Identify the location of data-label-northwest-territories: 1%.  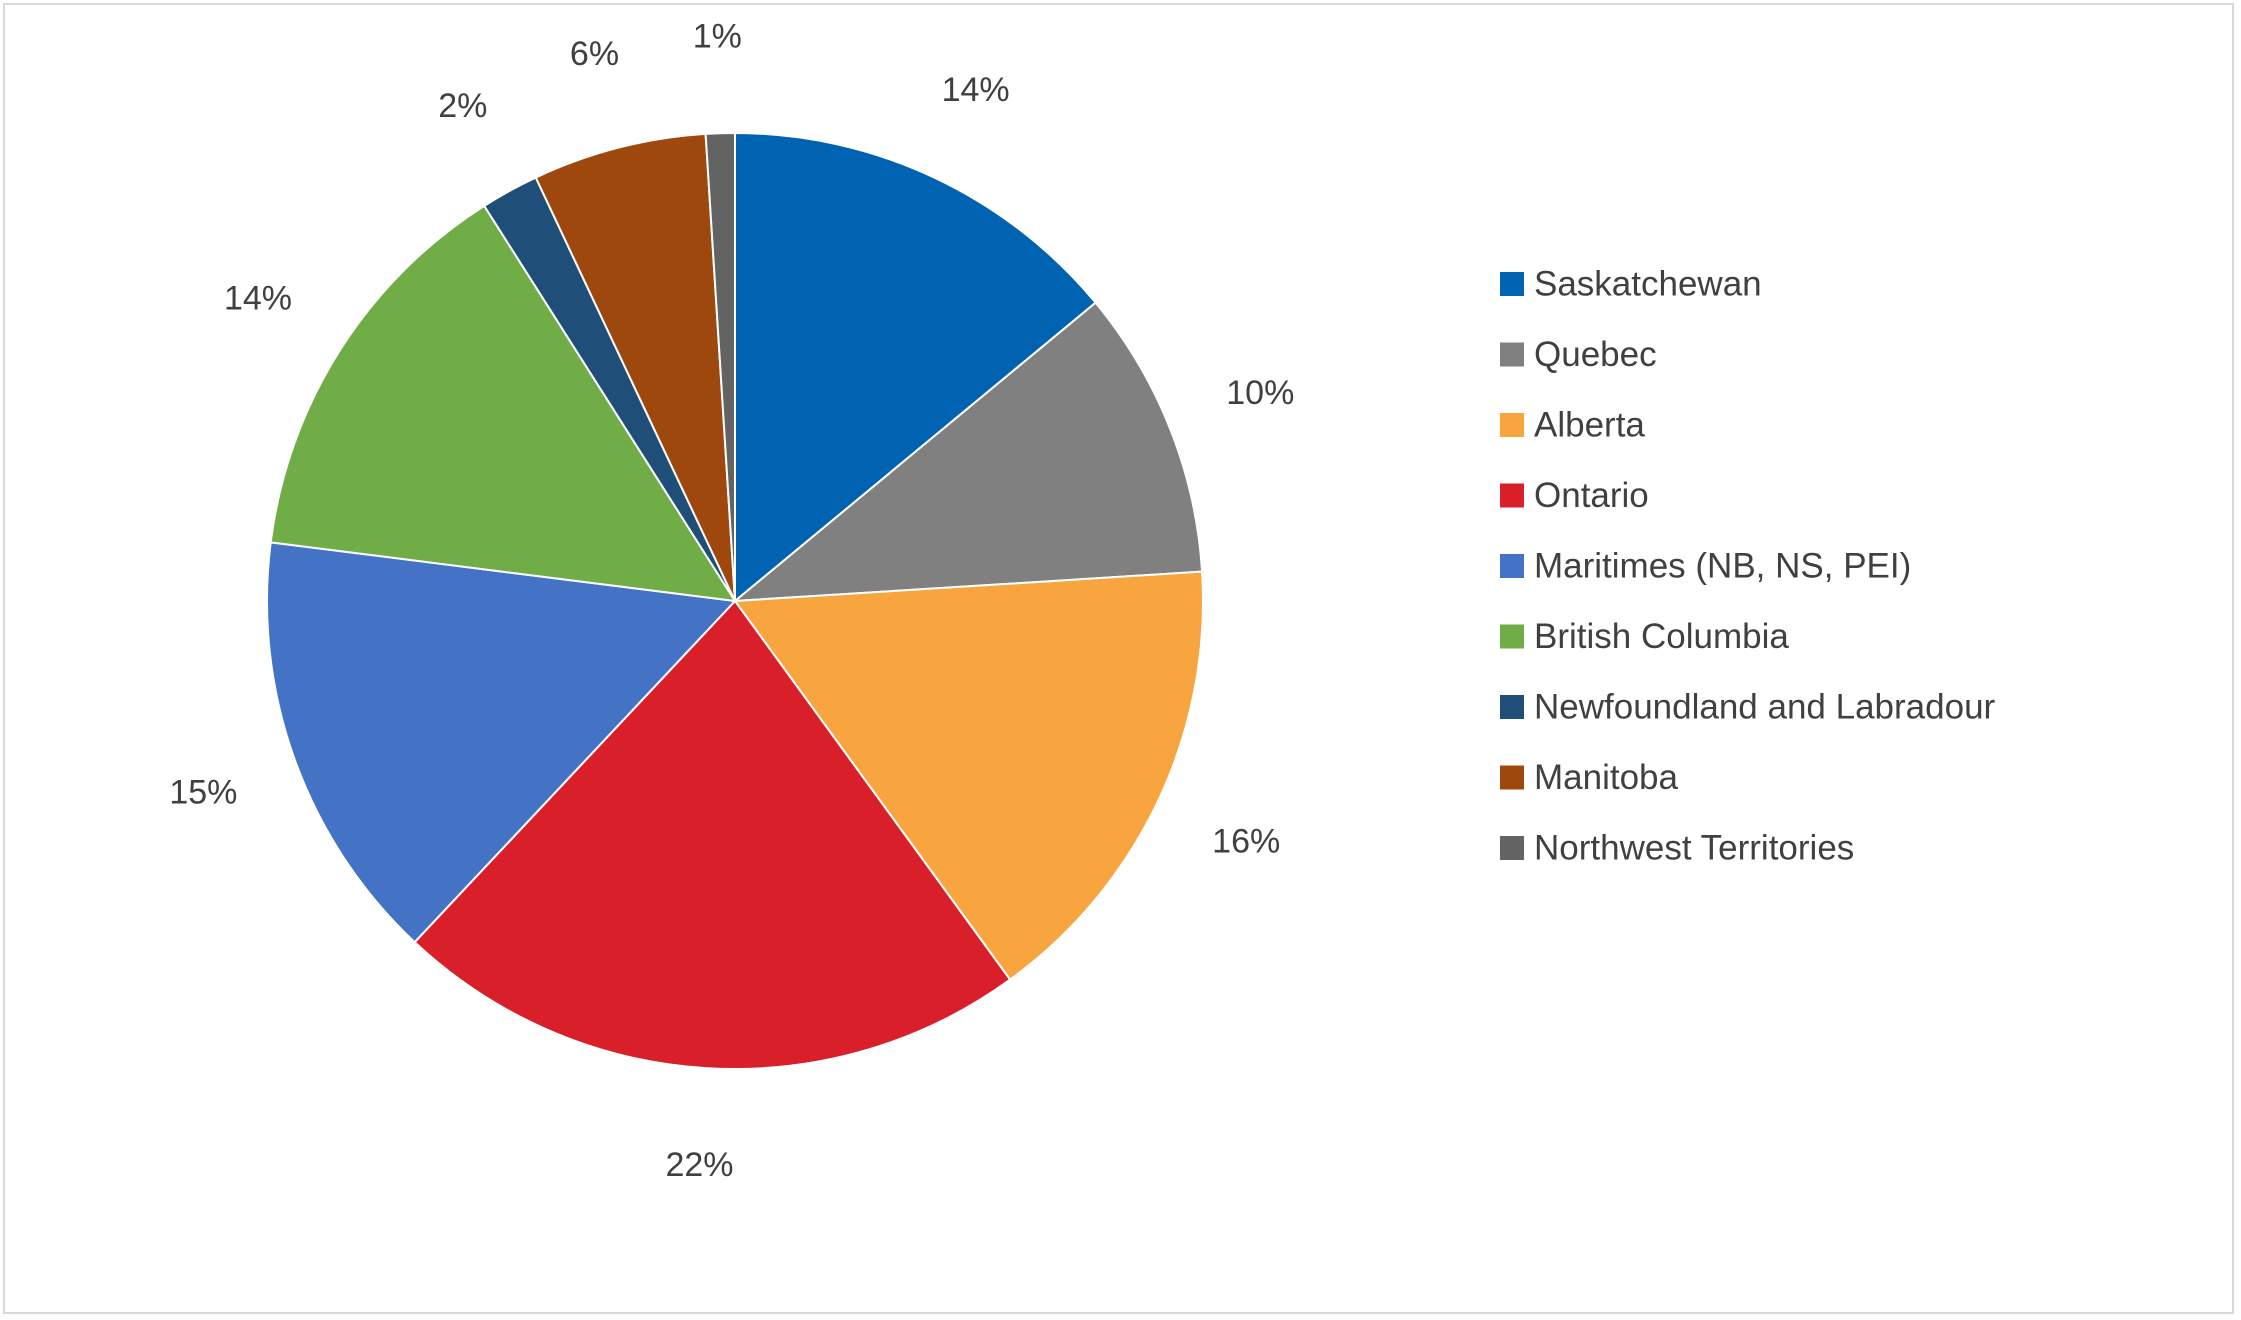
(717, 36).